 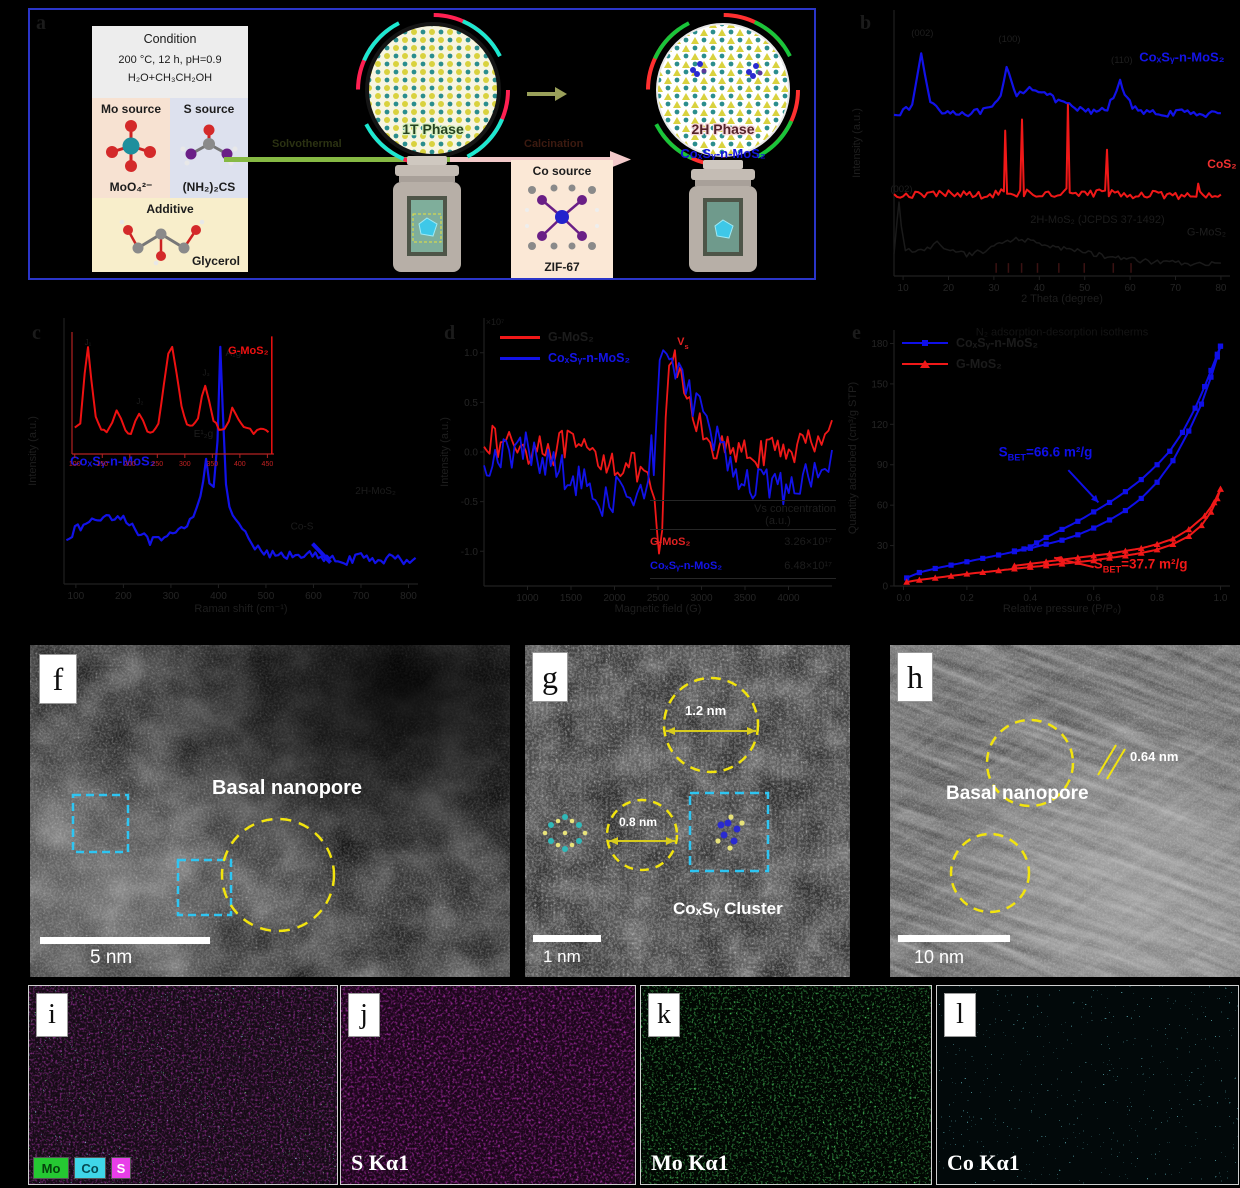 What do you see at coordinates (1094, 598) in the screenshot?
I see `svg-text: 0.6` at bounding box center [1094, 598].